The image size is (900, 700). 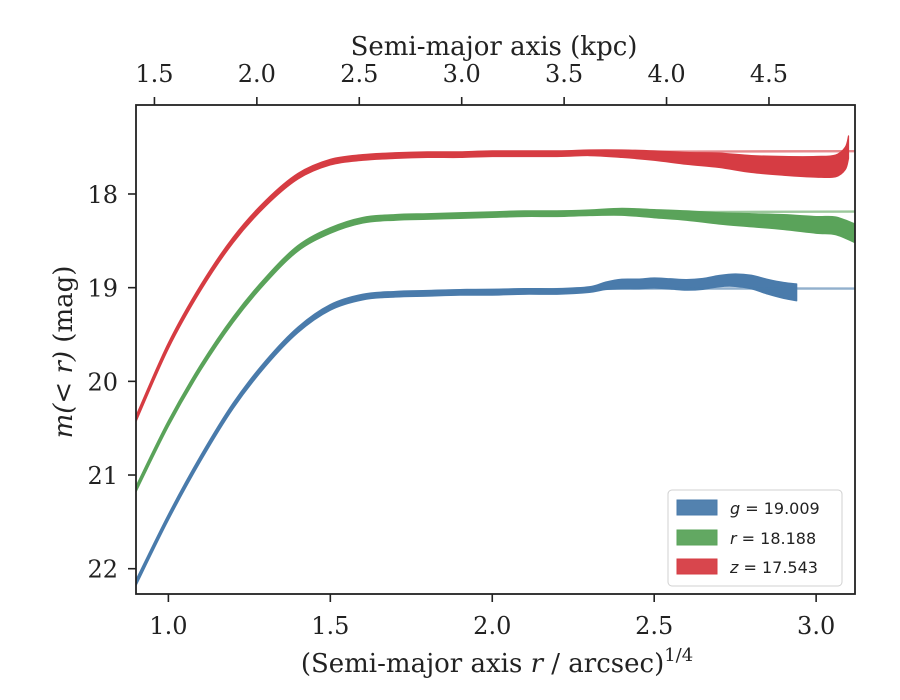 I want to click on legend-swatch-z, so click(x=697, y=566).